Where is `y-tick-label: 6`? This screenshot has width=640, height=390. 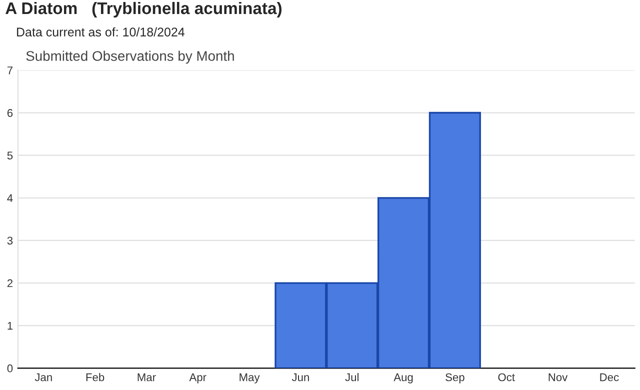
y-tick-label: 6 is located at coordinates (10, 113).